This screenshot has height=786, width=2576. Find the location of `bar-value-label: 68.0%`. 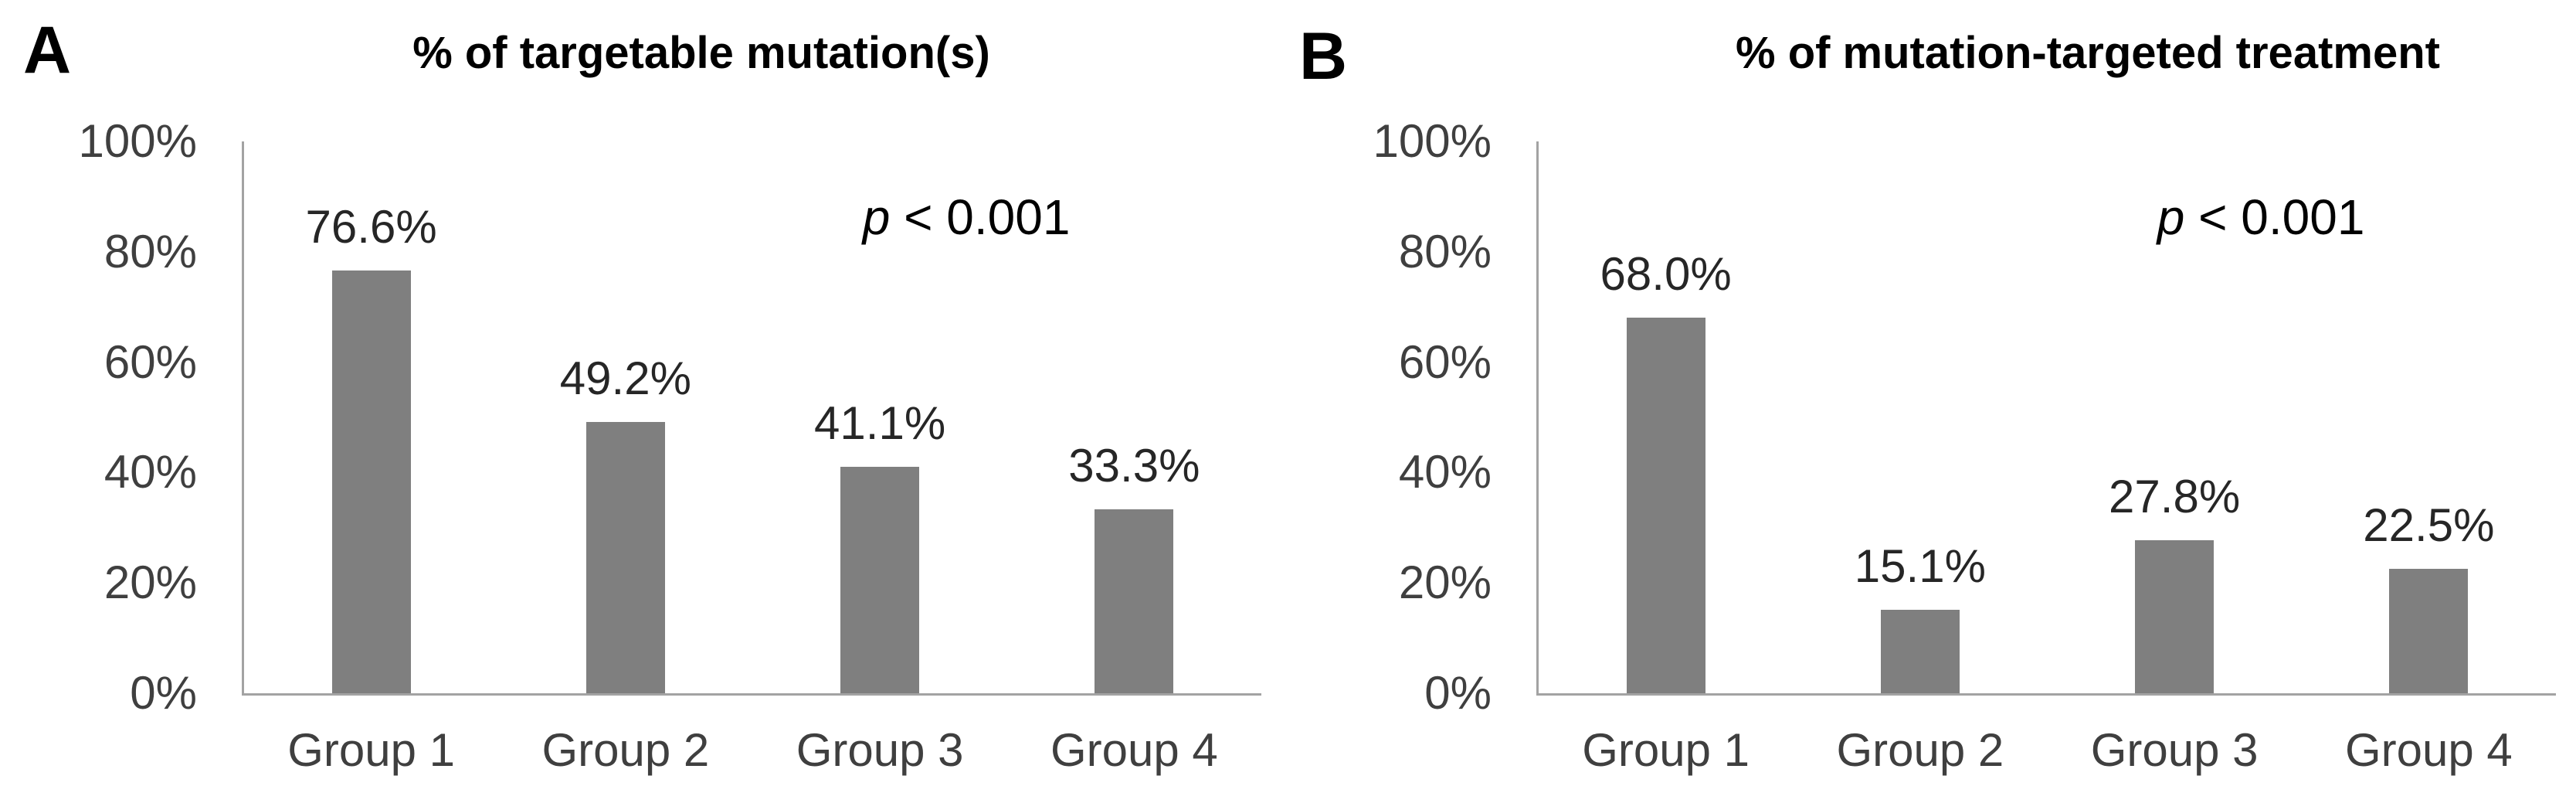

bar-value-label: 68.0% is located at coordinates (1666, 274).